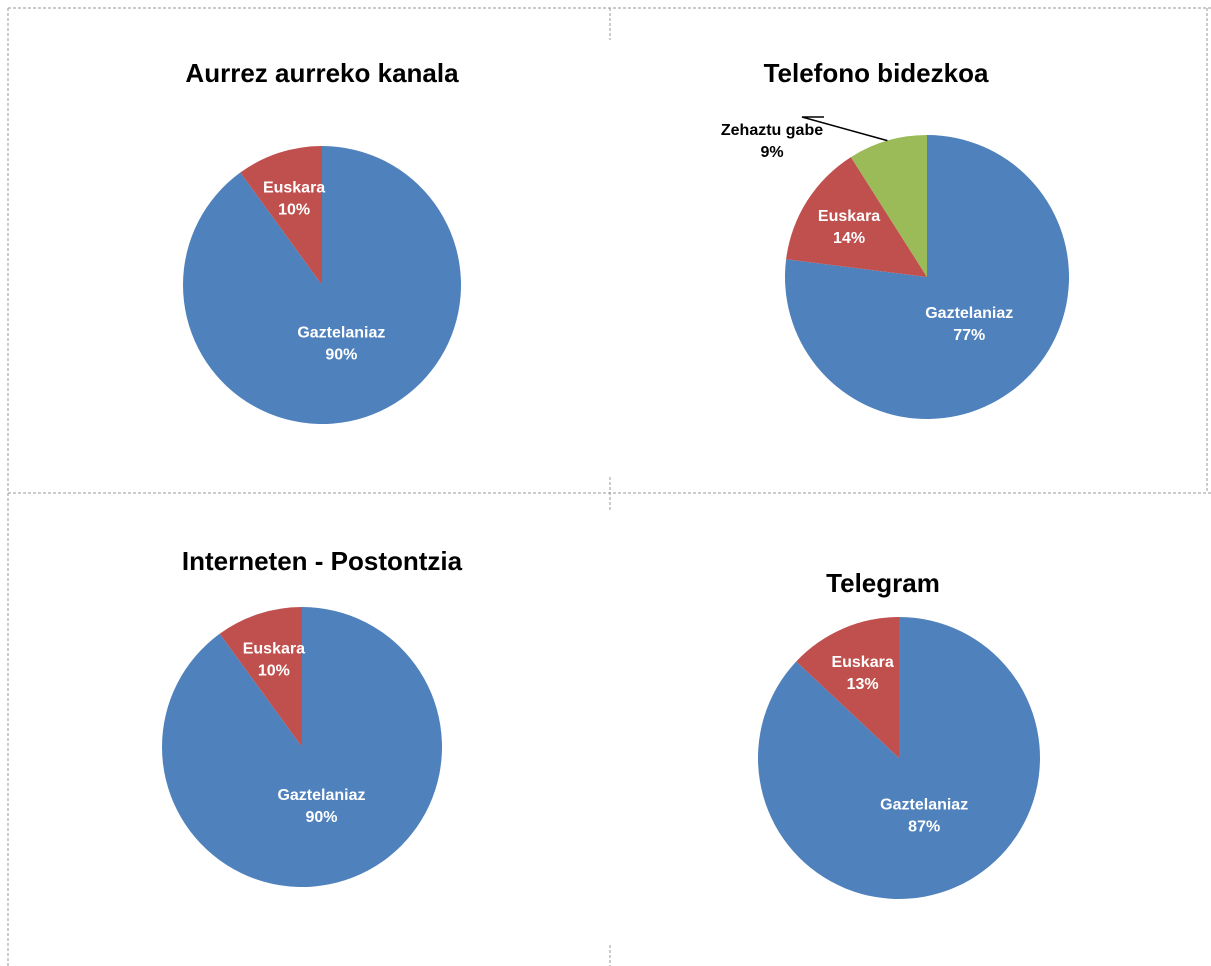  What do you see at coordinates (322, 561) in the screenshot?
I see `chart-title: Interneten - Postontzia` at bounding box center [322, 561].